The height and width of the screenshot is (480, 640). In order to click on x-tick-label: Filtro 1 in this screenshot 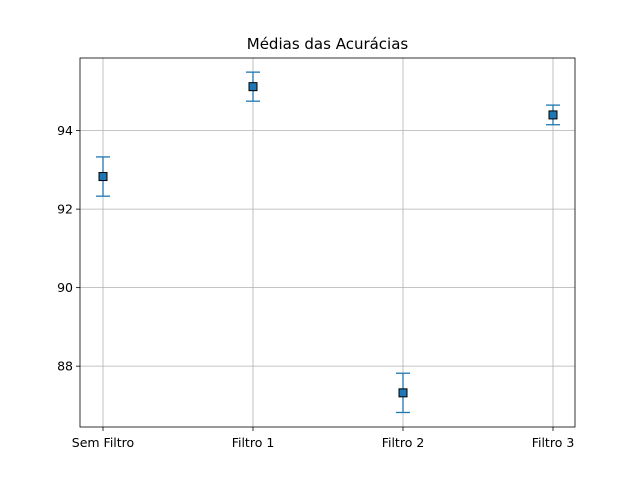, I will do `click(253, 442)`.